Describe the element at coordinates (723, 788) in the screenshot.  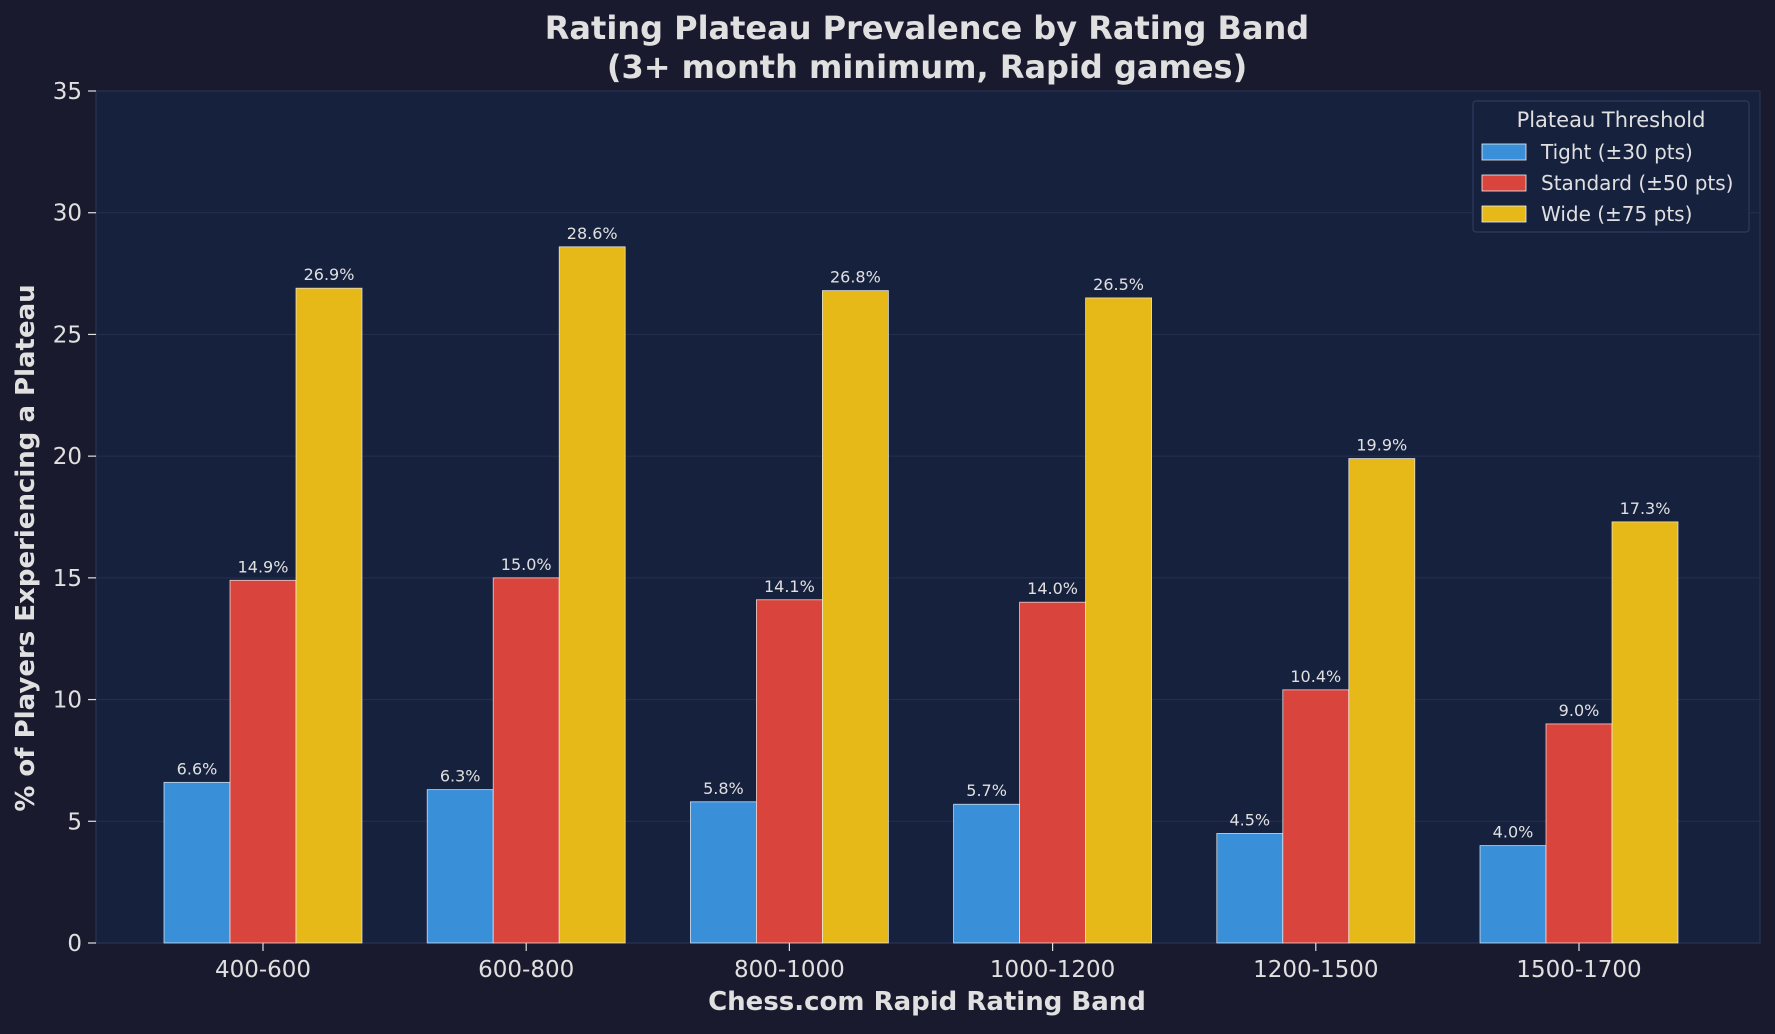
I see `bar-value-label: 5.8%` at that location.